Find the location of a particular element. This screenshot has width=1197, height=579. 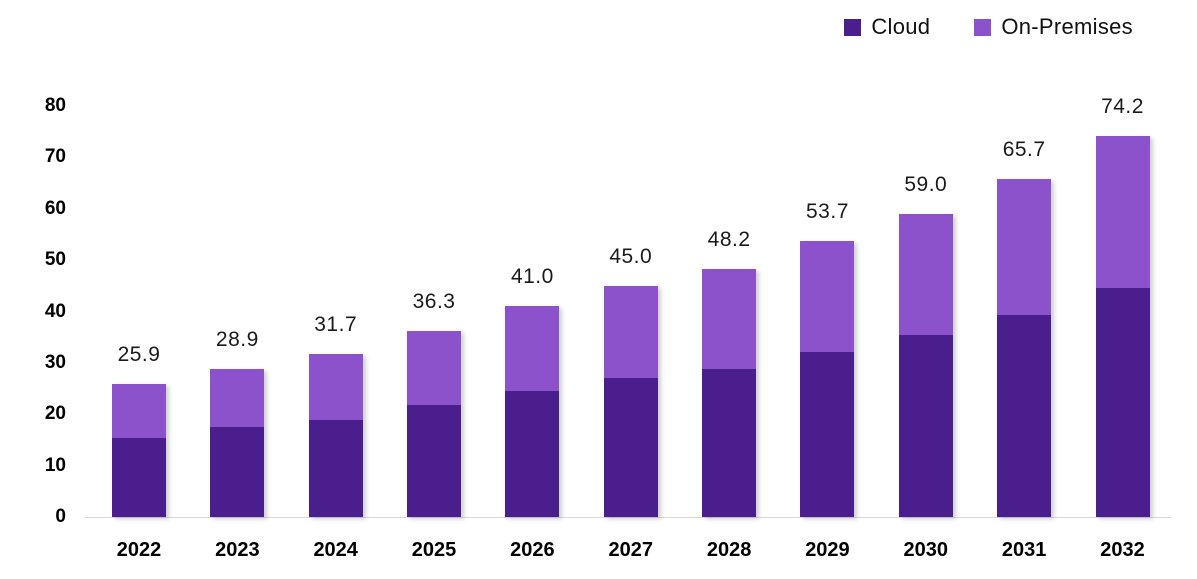

legend-label-onpremises: On-Premises is located at coordinates (1067, 26).